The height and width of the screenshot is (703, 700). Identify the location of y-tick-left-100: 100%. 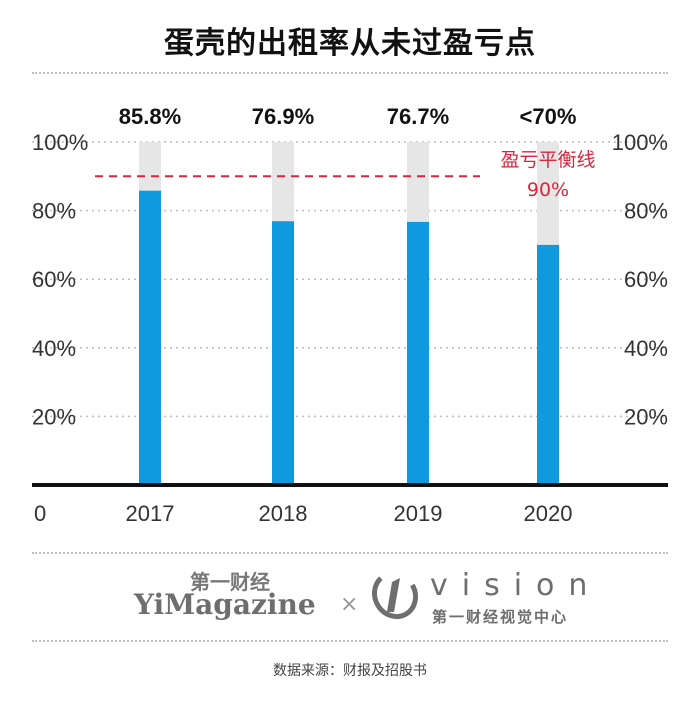
(60, 142).